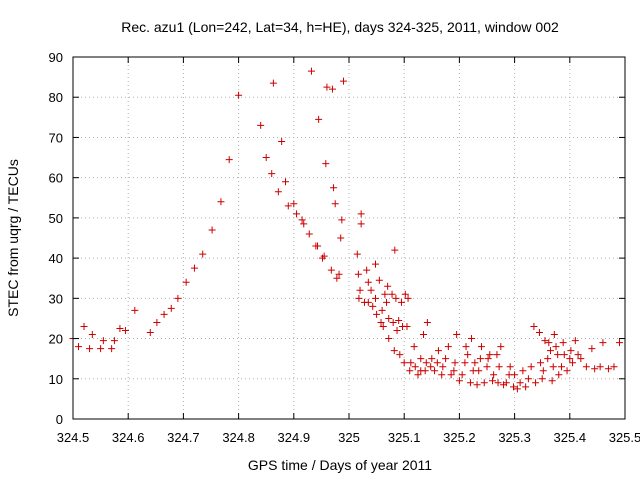 Image resolution: width=640 pixels, height=480 pixels. I want to click on y-tick-label: 60, so click(56, 178).